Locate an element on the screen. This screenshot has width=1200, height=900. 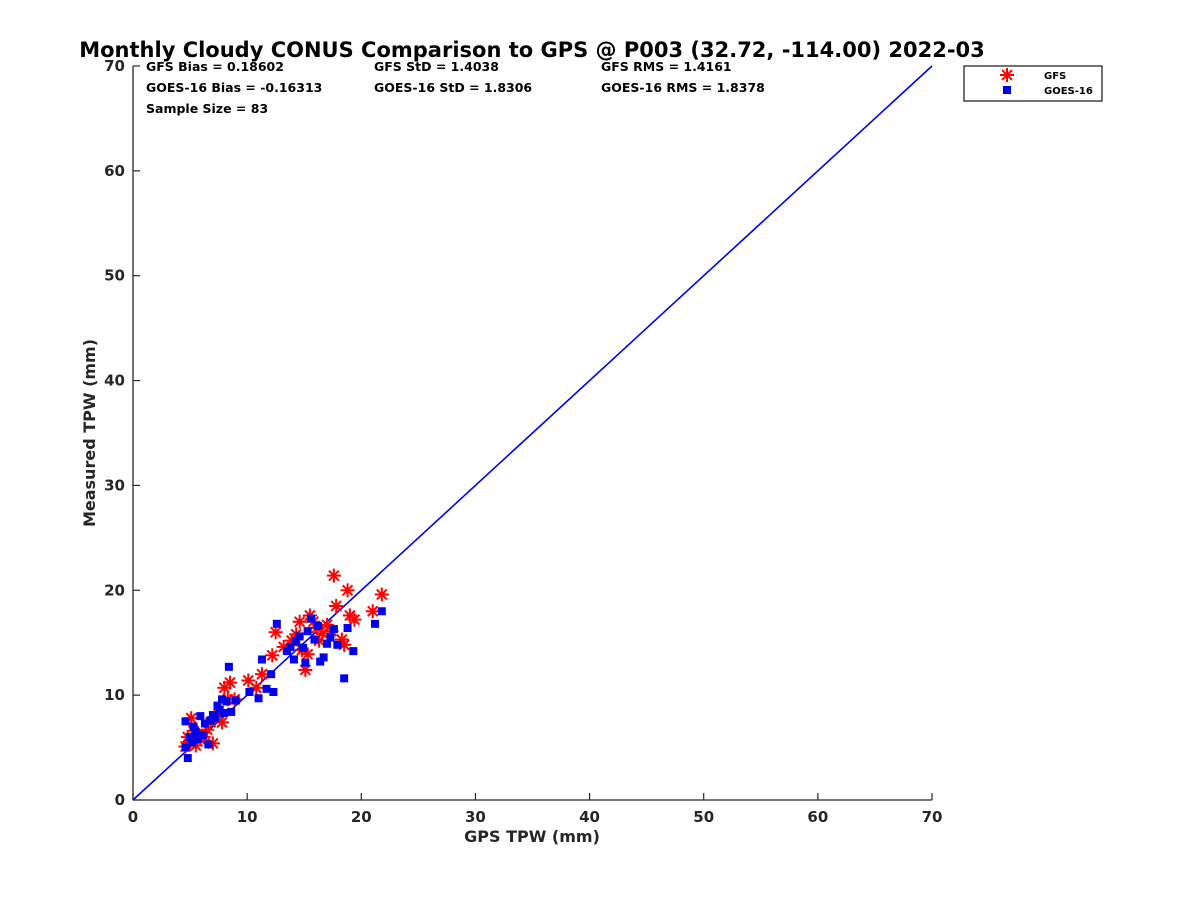
y-tick-label: 60 is located at coordinates (114, 171).